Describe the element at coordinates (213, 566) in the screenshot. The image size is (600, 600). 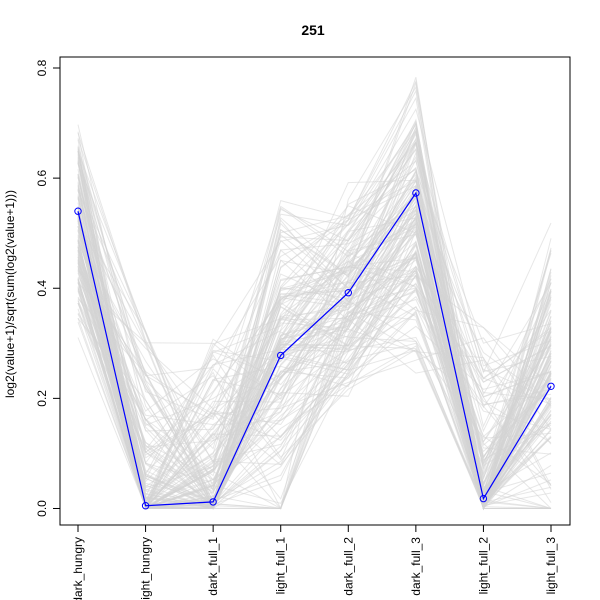
I see `x-tick-label: dark_full_1` at that location.